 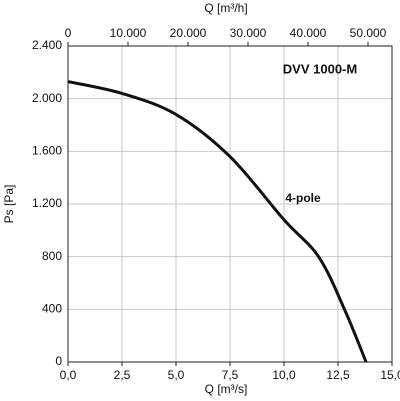 What do you see at coordinates (47, 45) in the screenshot?
I see `y-tick-label: 2.400` at bounding box center [47, 45].